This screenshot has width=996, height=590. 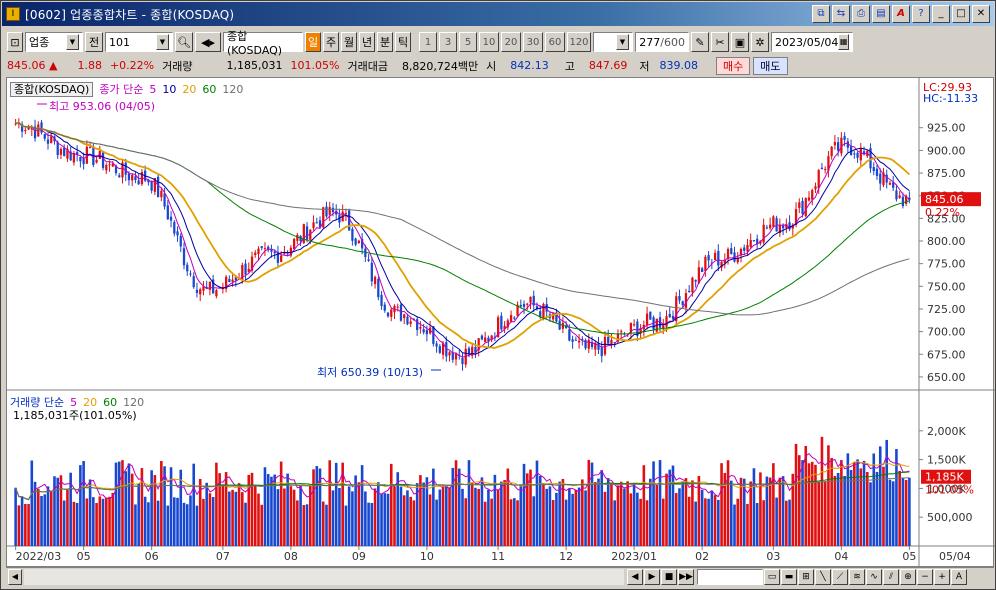 What do you see at coordinates (579, 42) in the screenshot?
I see `interval-120: 120` at bounding box center [579, 42].